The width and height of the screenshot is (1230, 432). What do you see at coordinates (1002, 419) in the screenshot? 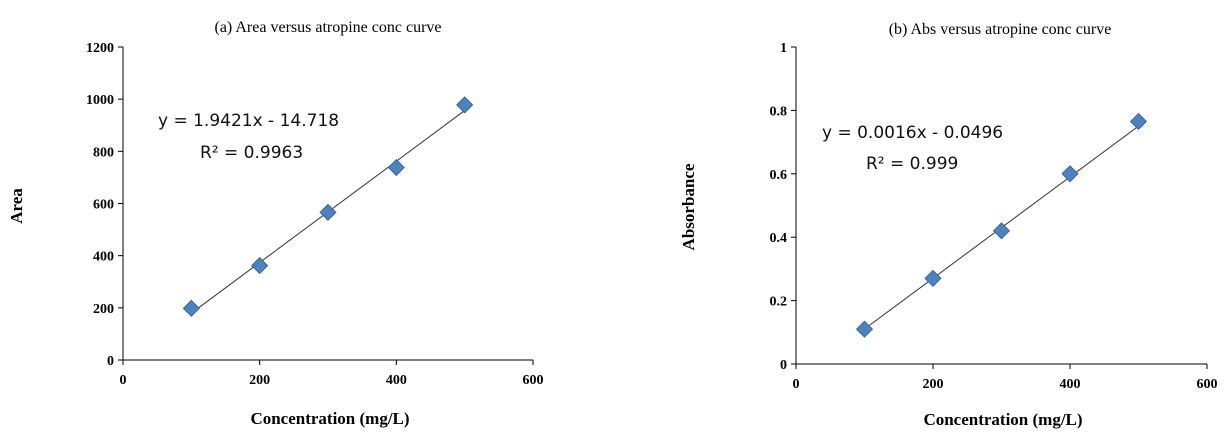
I see `chart-b-x-axis-label: Concentration (mg/L)` at bounding box center [1002, 419].